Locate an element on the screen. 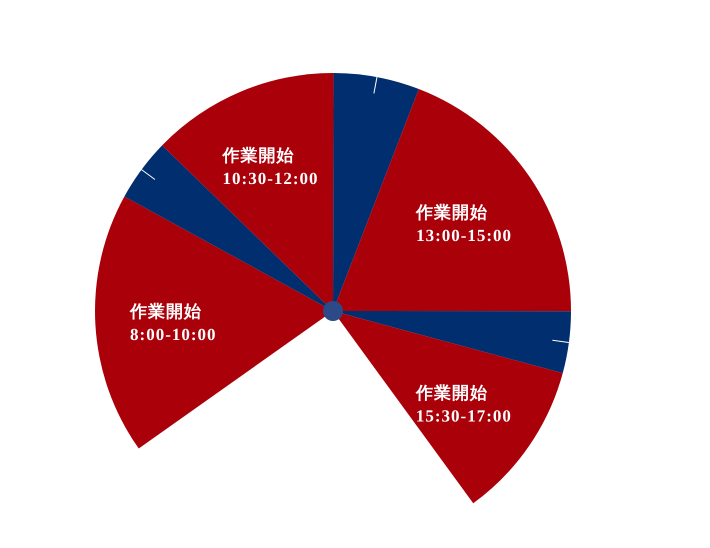 The height and width of the screenshot is (548, 710). slice-label: 作業開始 15:30-17:00 is located at coordinates (463, 404).